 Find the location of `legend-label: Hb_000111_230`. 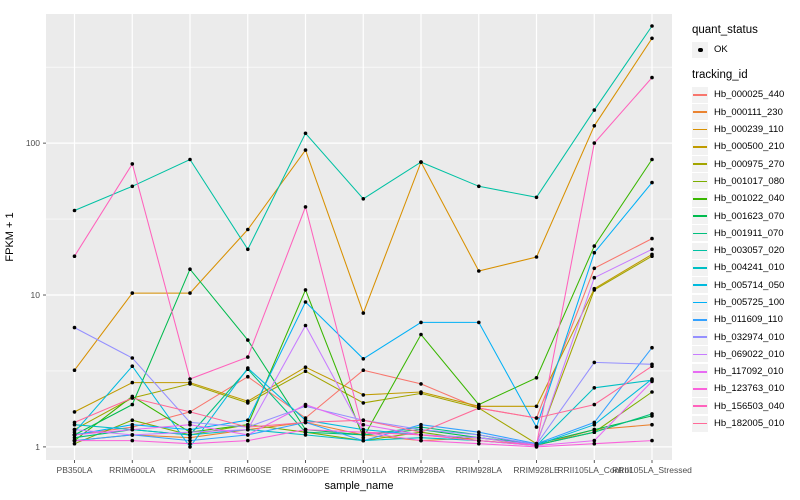

legend-label: Hb_000111_230 is located at coordinates (748, 112).